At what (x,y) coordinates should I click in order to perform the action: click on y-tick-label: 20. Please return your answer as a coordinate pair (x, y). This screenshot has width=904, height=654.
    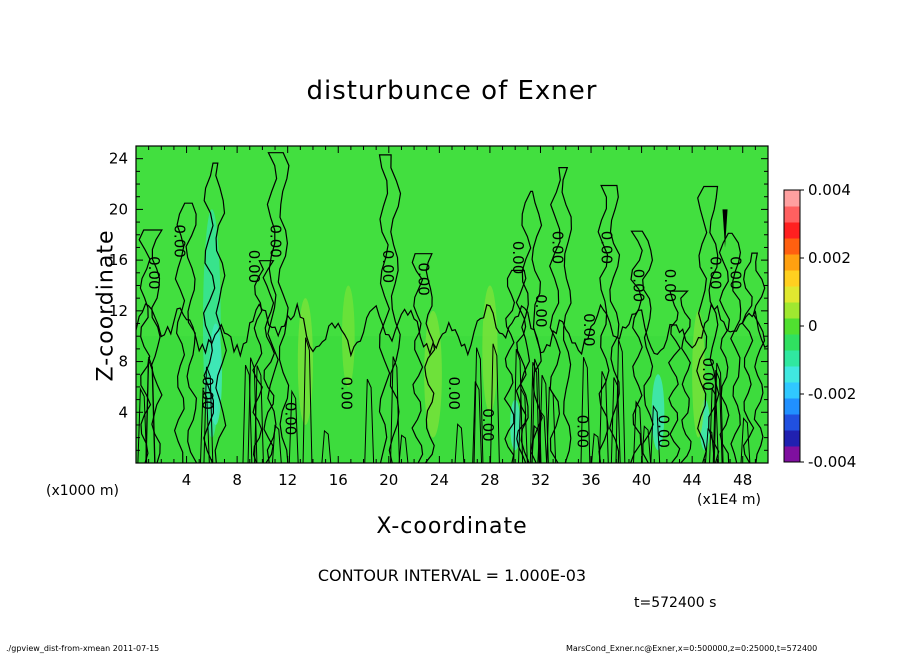
    Looking at the image, I should click on (118, 209).